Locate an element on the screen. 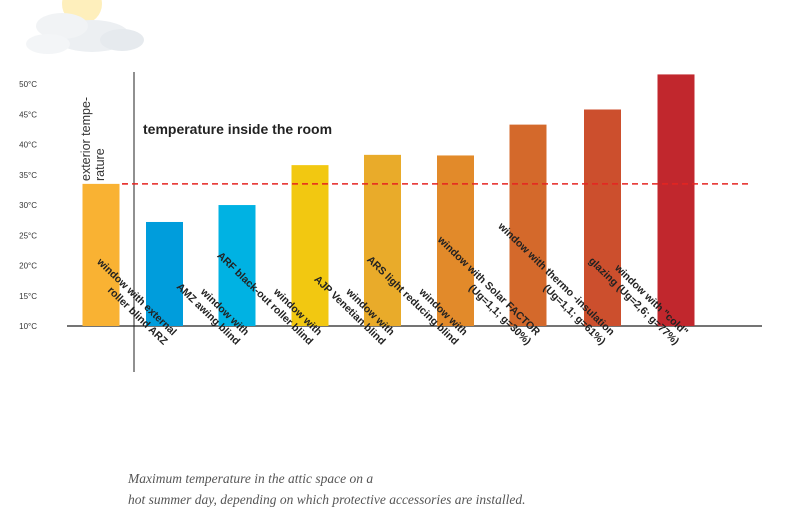 The image size is (800, 515). y-tick-label: 30°C is located at coordinates (28, 205).